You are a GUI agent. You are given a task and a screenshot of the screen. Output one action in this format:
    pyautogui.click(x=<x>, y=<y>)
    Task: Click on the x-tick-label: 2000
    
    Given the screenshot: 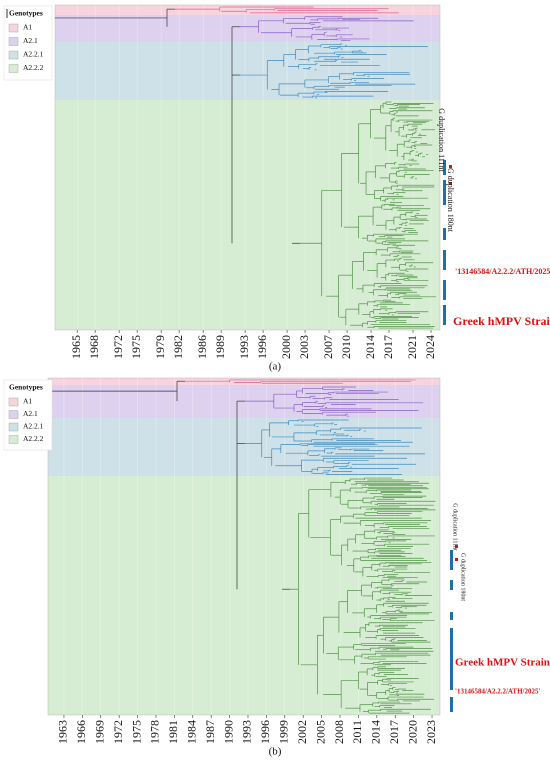 What is the action you would take?
    pyautogui.click(x=286, y=347)
    